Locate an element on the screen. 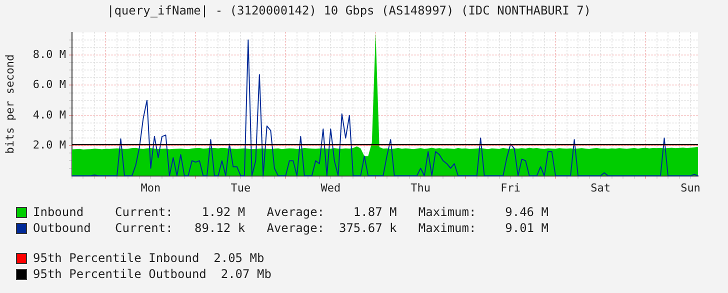 This screenshot has width=728, height=293. legend-label: Inbound is located at coordinates (59, 212).